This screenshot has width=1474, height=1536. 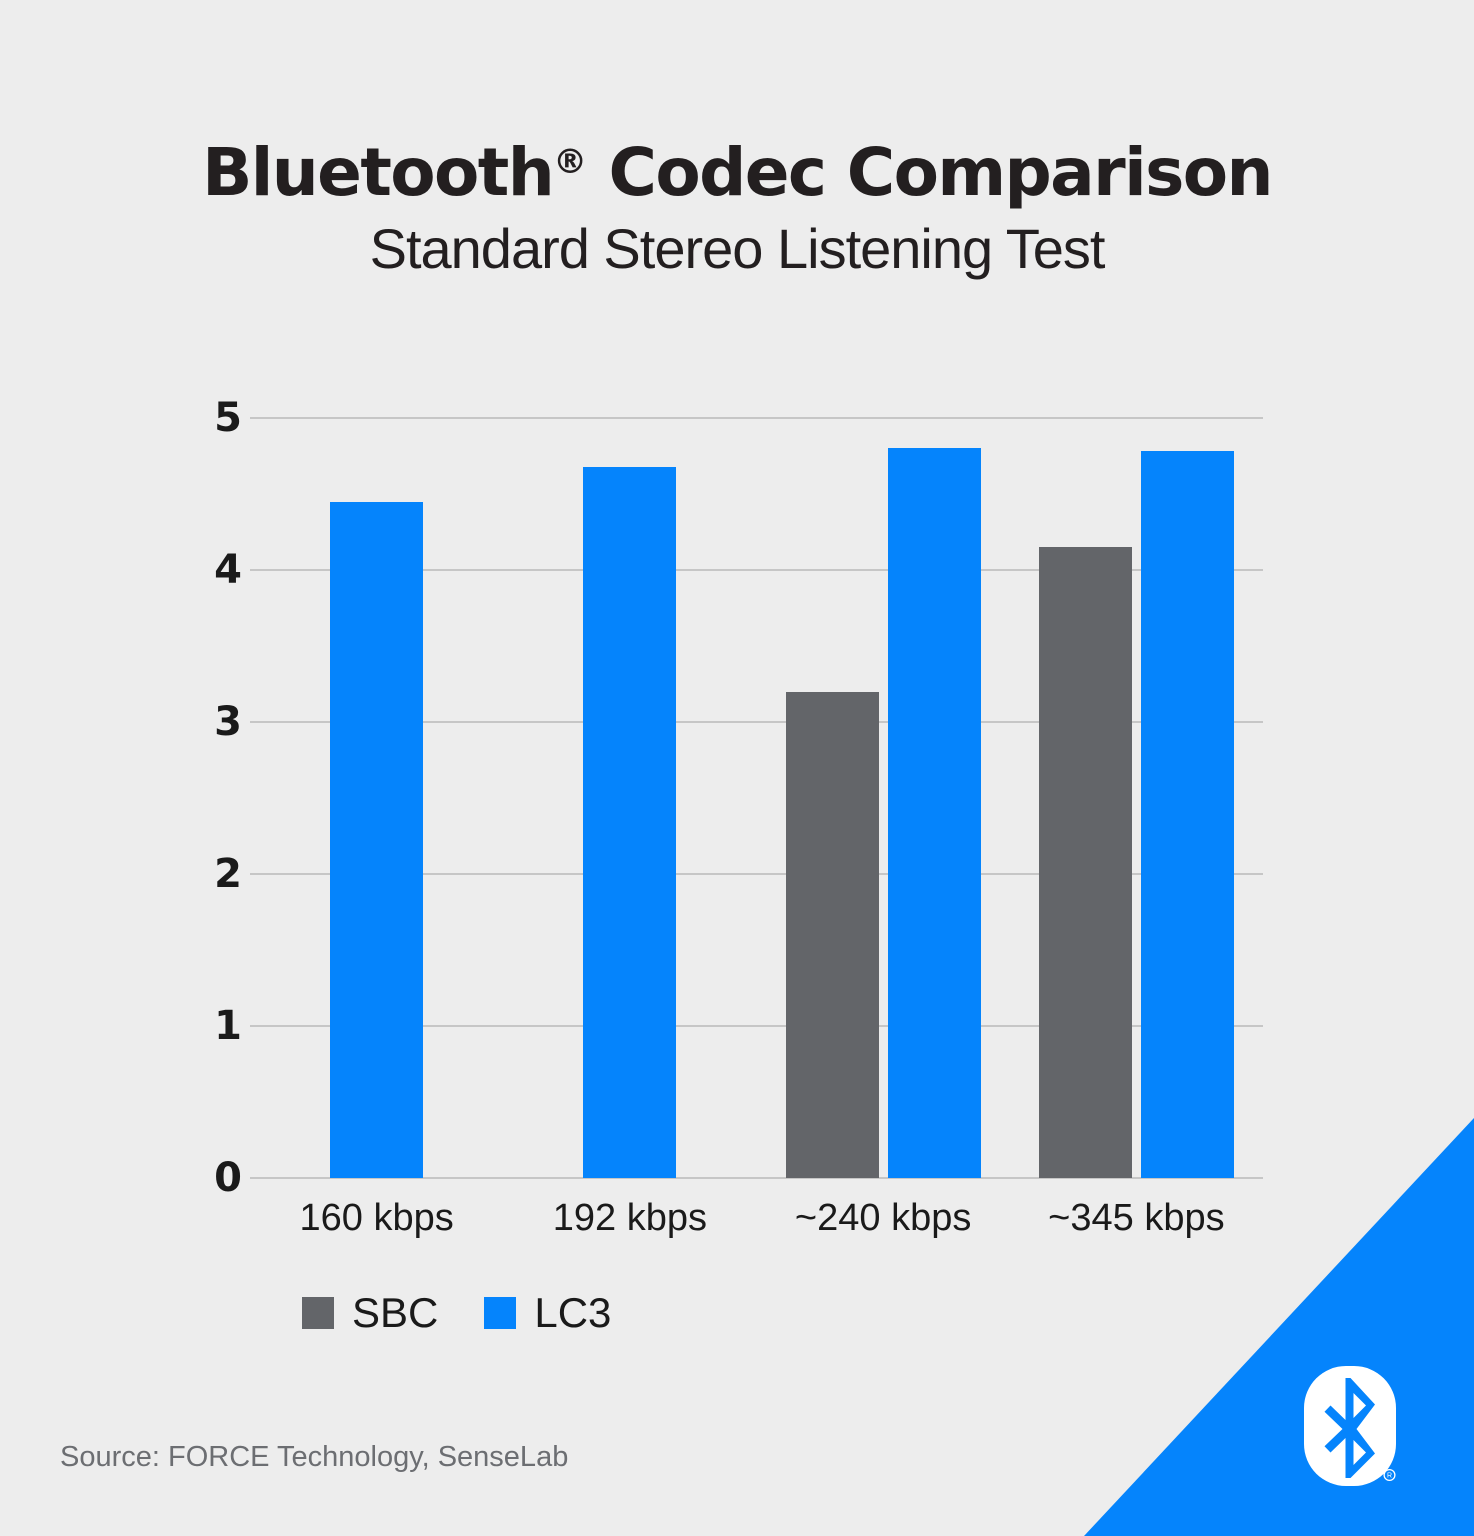 I want to click on bluetooth-logo-icon: R, so click(x=1350, y=1426).